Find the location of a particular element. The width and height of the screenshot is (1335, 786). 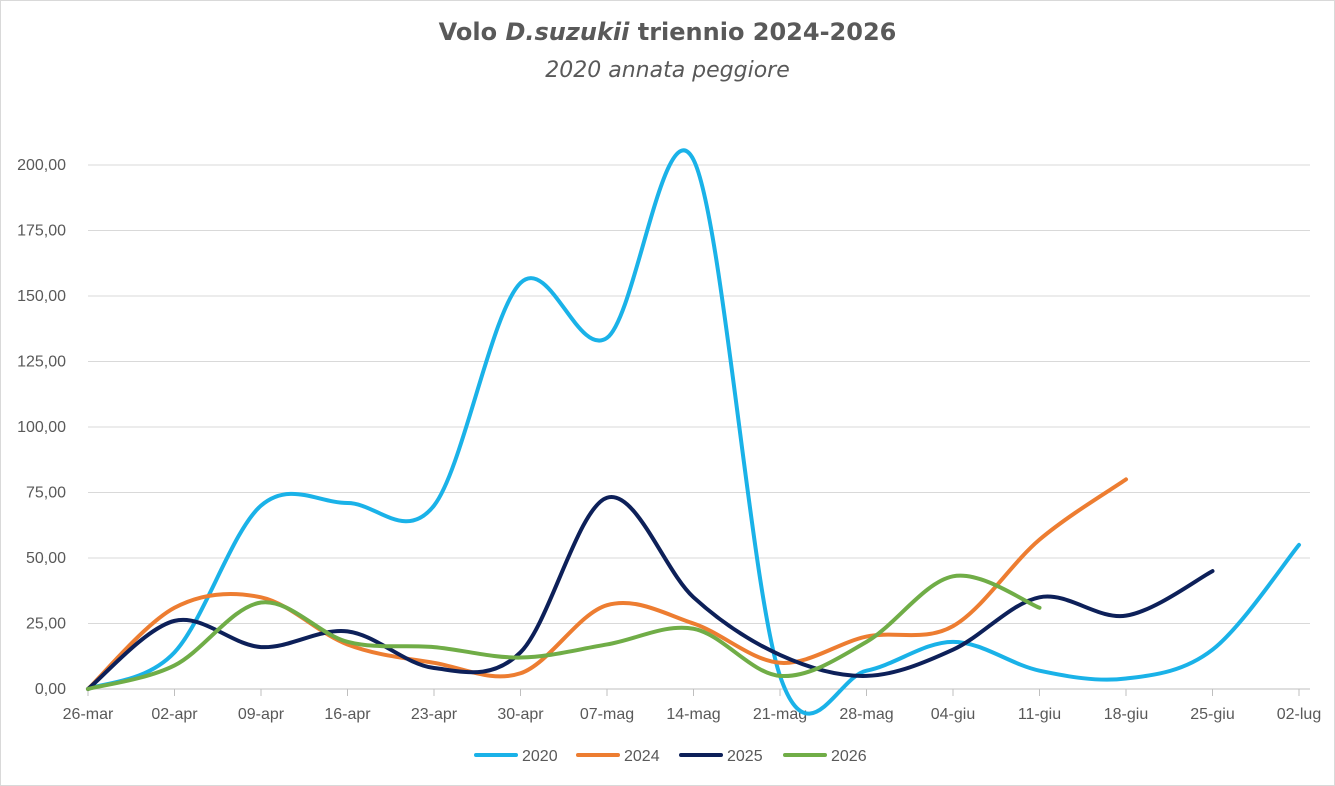

chart-title-species: D.suzukii is located at coordinates (567, 32).